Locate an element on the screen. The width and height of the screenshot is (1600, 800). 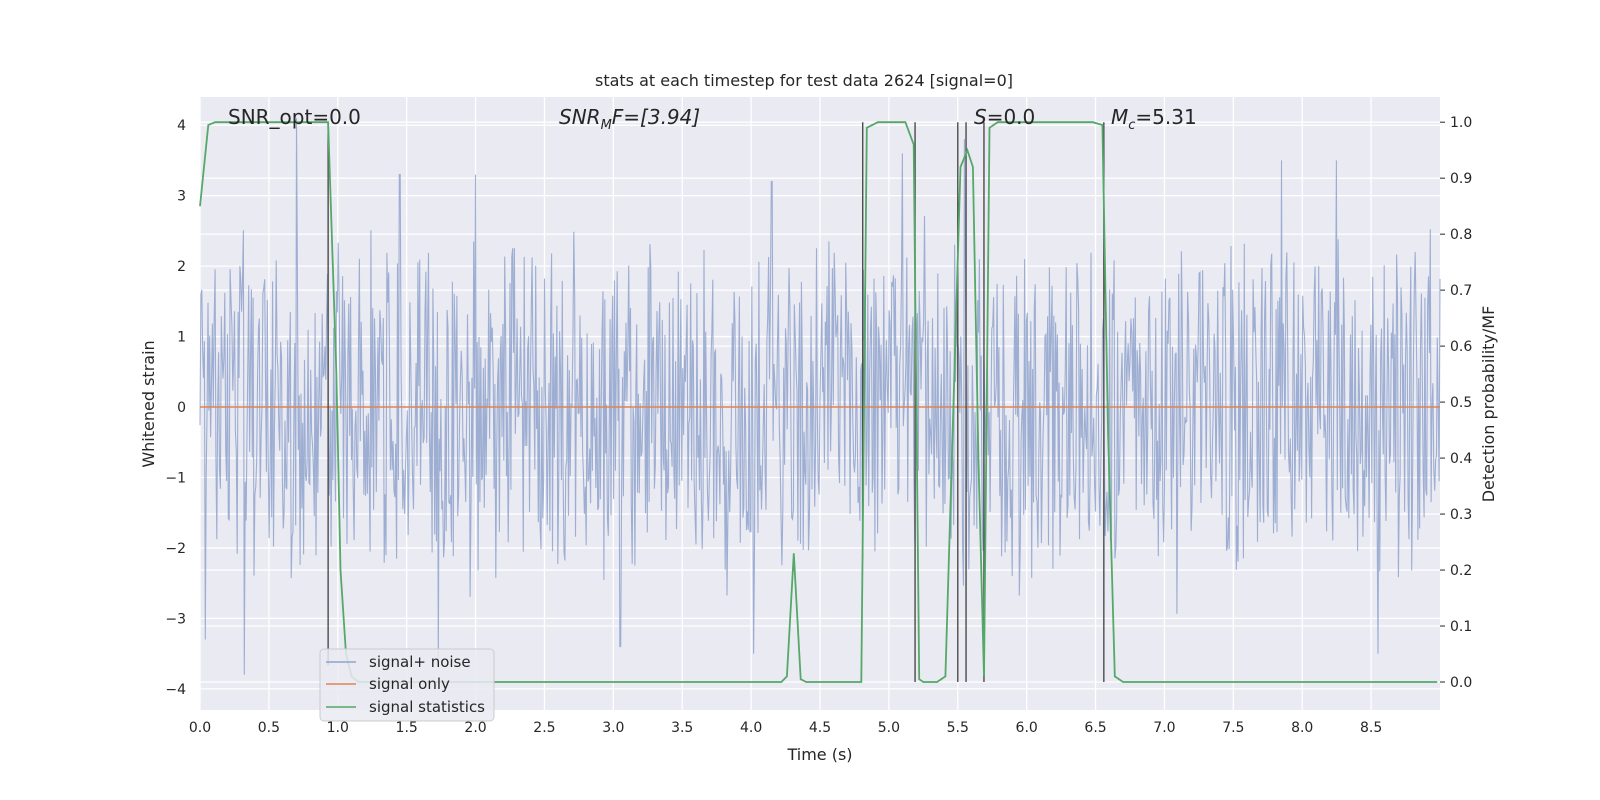
y-right-tick-label: 0.4 is located at coordinates (1461, 459).